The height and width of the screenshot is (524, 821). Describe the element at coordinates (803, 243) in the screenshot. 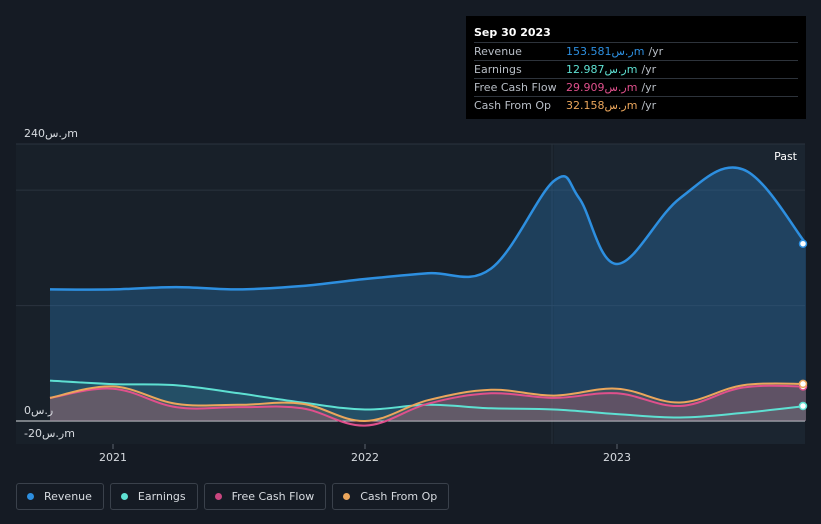

I see `end-marker-revenue` at that location.